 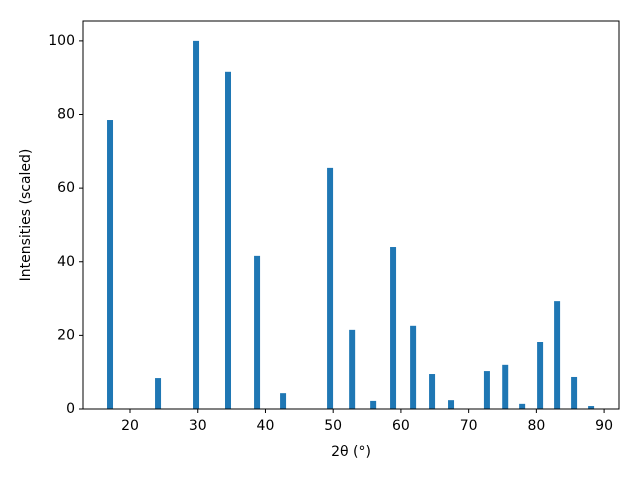 I want to click on y-tick-label: 100, so click(x=61, y=41).